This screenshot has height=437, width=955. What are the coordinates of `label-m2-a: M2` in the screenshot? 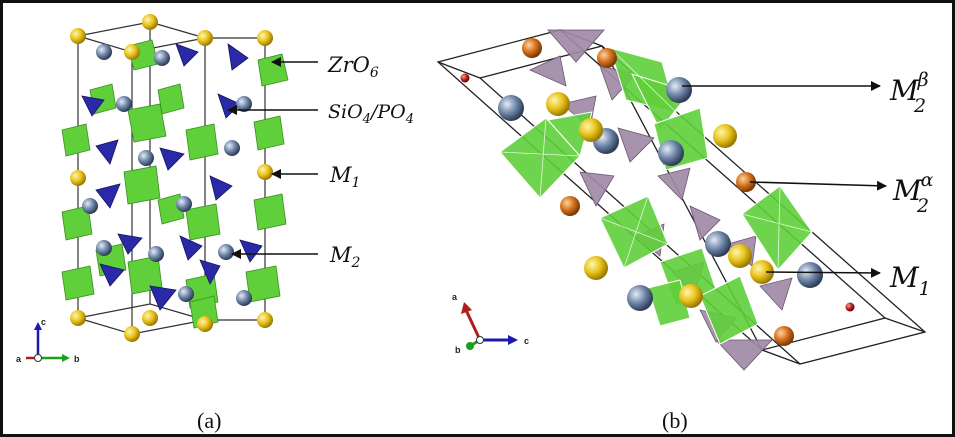 It's located at (345, 257).